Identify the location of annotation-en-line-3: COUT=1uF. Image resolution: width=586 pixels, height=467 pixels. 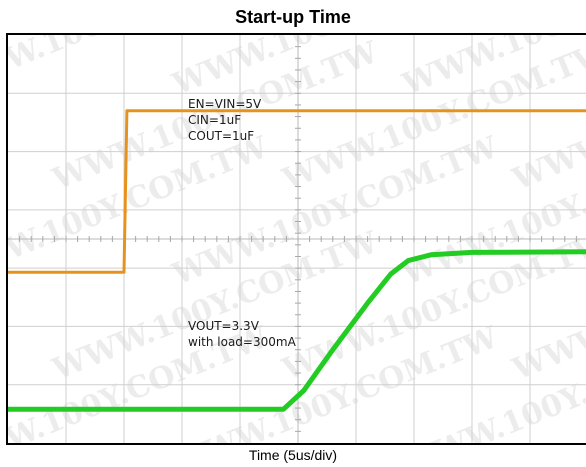
(221, 136).